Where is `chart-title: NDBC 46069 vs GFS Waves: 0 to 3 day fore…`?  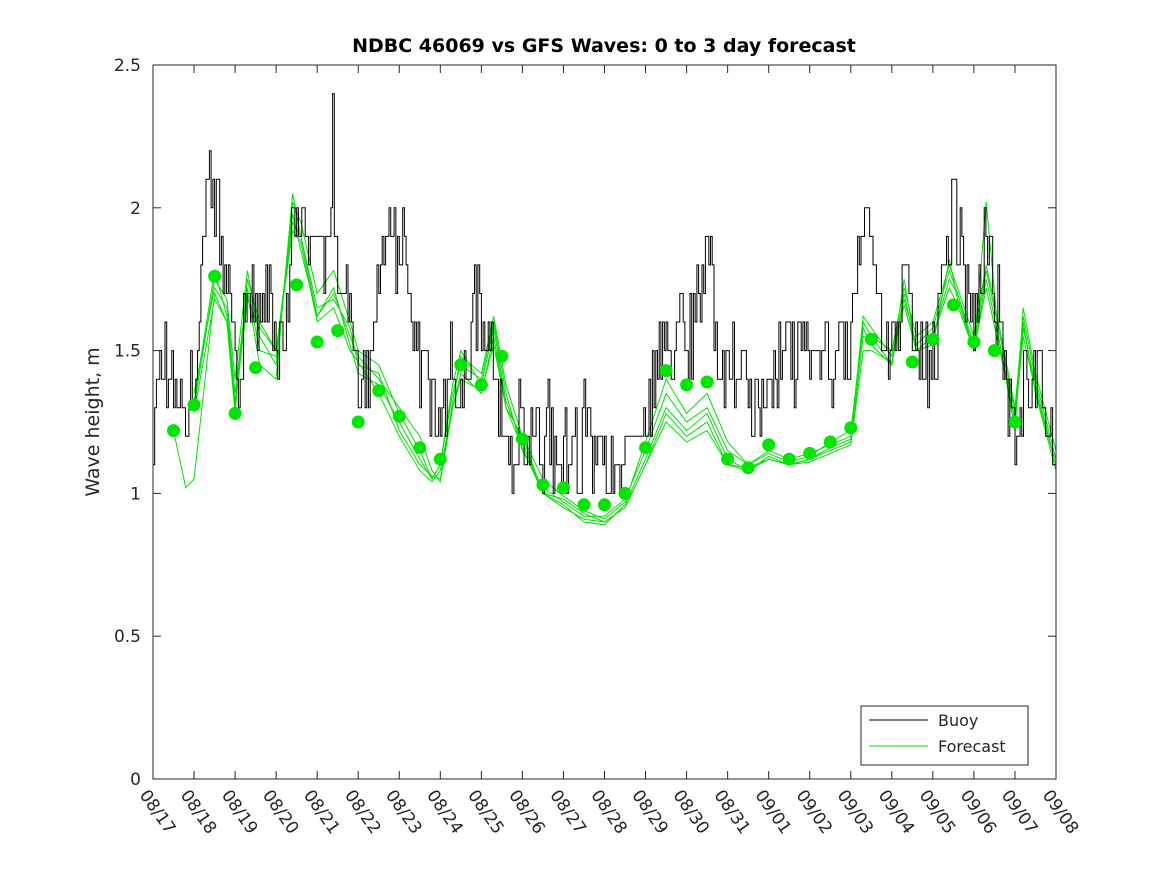
chart-title: NDBC 46069 vs GFS Waves: 0 to 3 day fore… is located at coordinates (604, 46).